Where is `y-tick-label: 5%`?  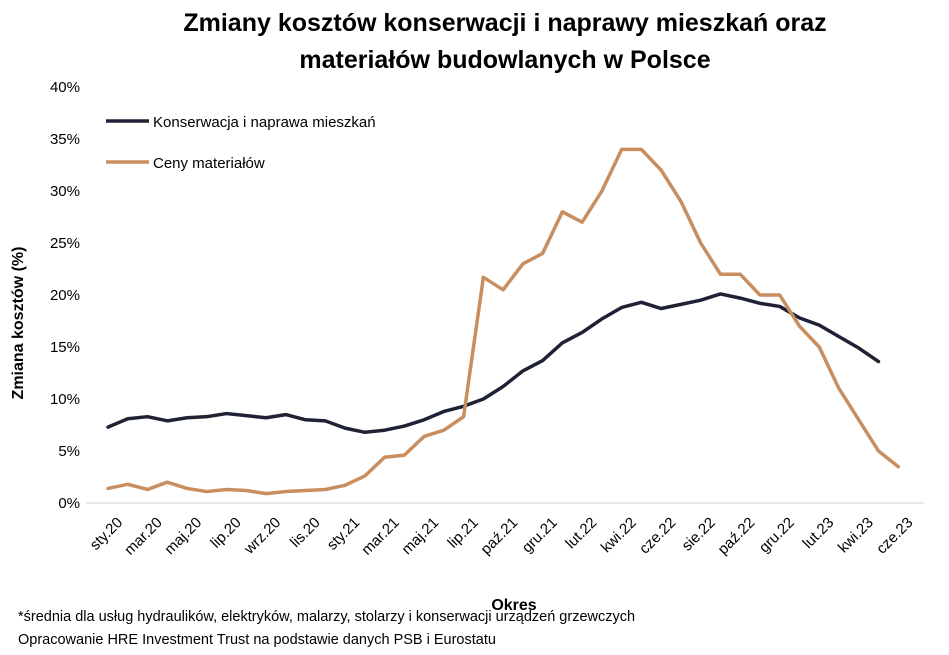
y-tick-label: 5% is located at coordinates (69, 451).